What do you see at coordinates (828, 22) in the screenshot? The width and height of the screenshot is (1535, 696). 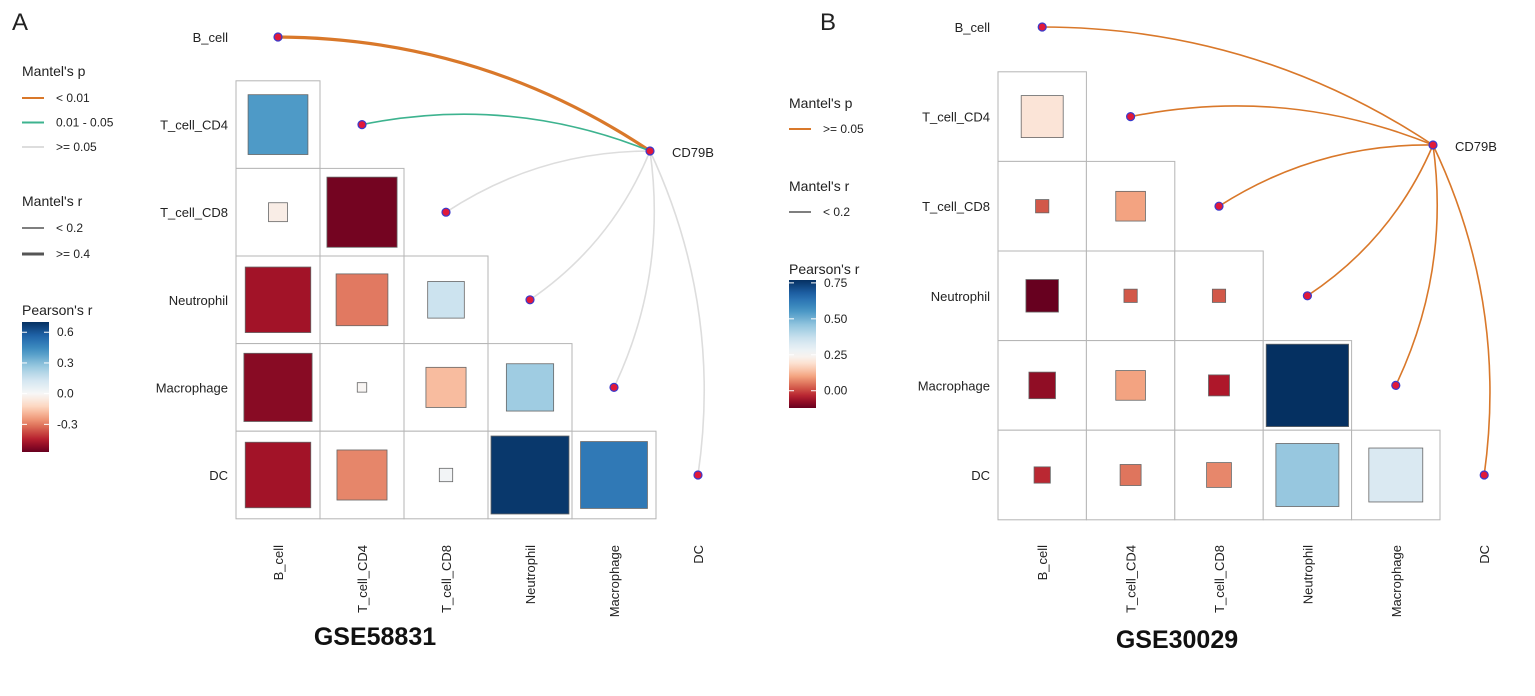 I see `panel-label: B` at bounding box center [828, 22].